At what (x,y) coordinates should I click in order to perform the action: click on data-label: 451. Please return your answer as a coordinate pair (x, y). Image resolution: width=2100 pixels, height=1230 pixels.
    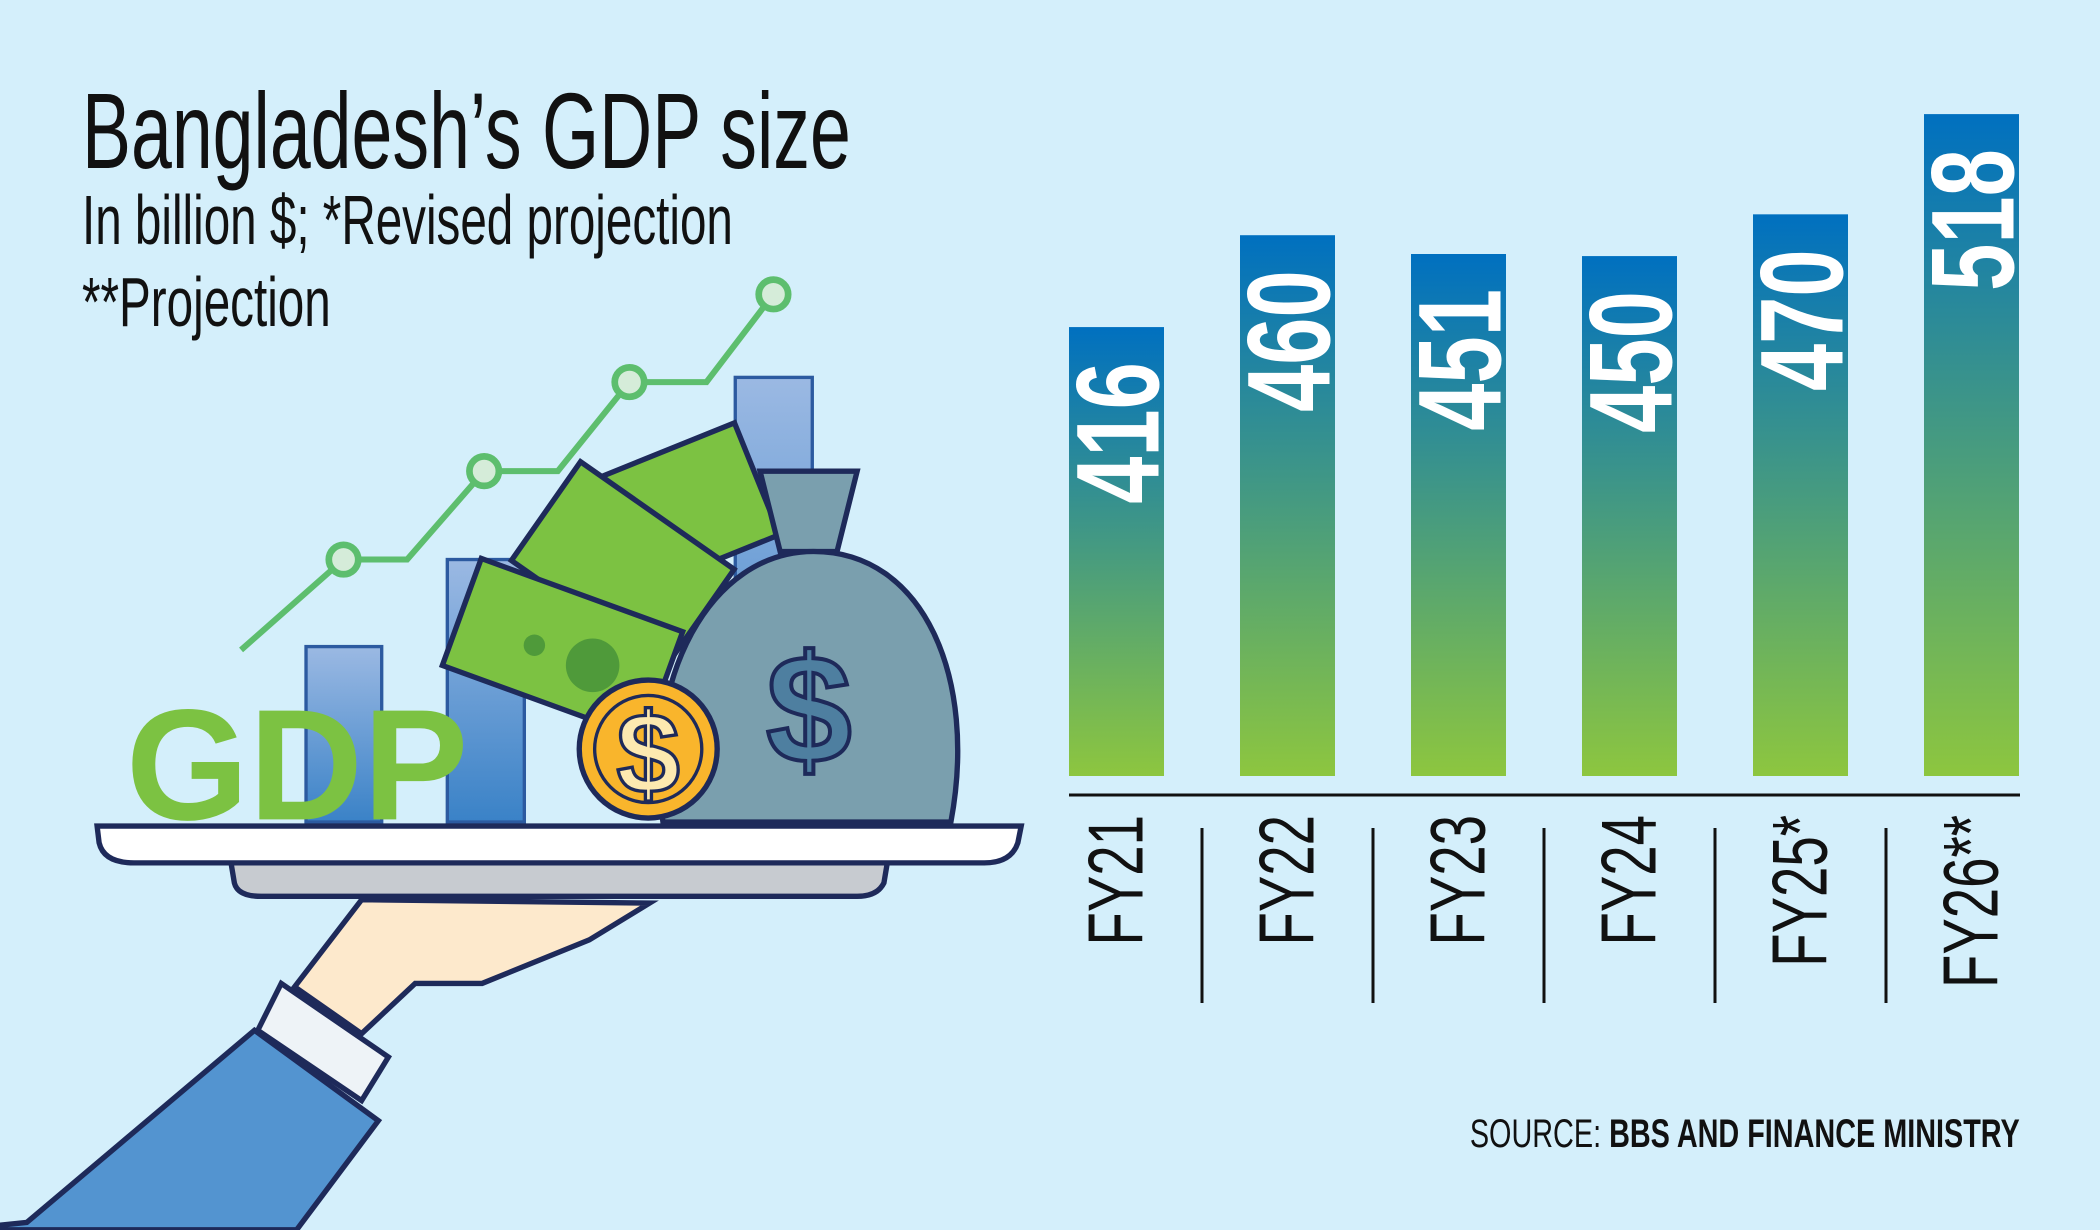
    Looking at the image, I should click on (1460, 360).